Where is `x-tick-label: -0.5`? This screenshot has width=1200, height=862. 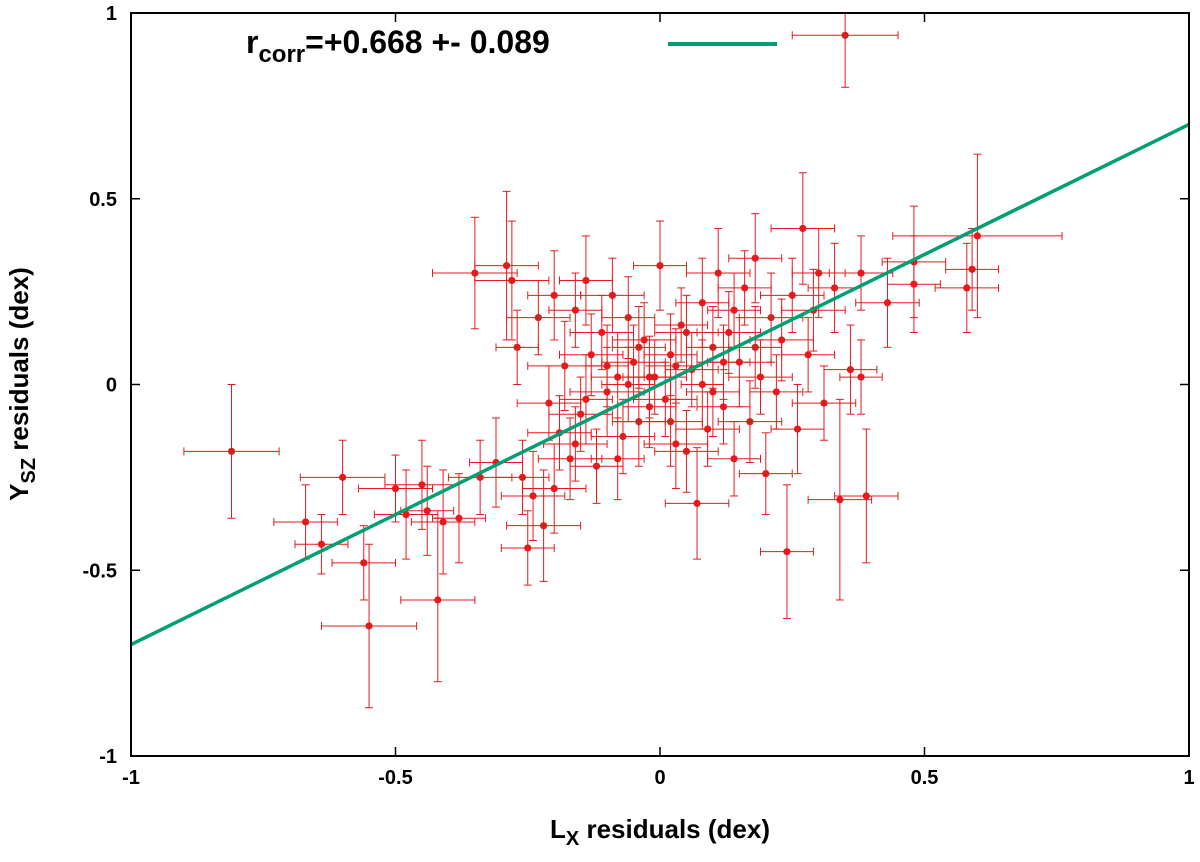 x-tick-label: -0.5 is located at coordinates (395, 778).